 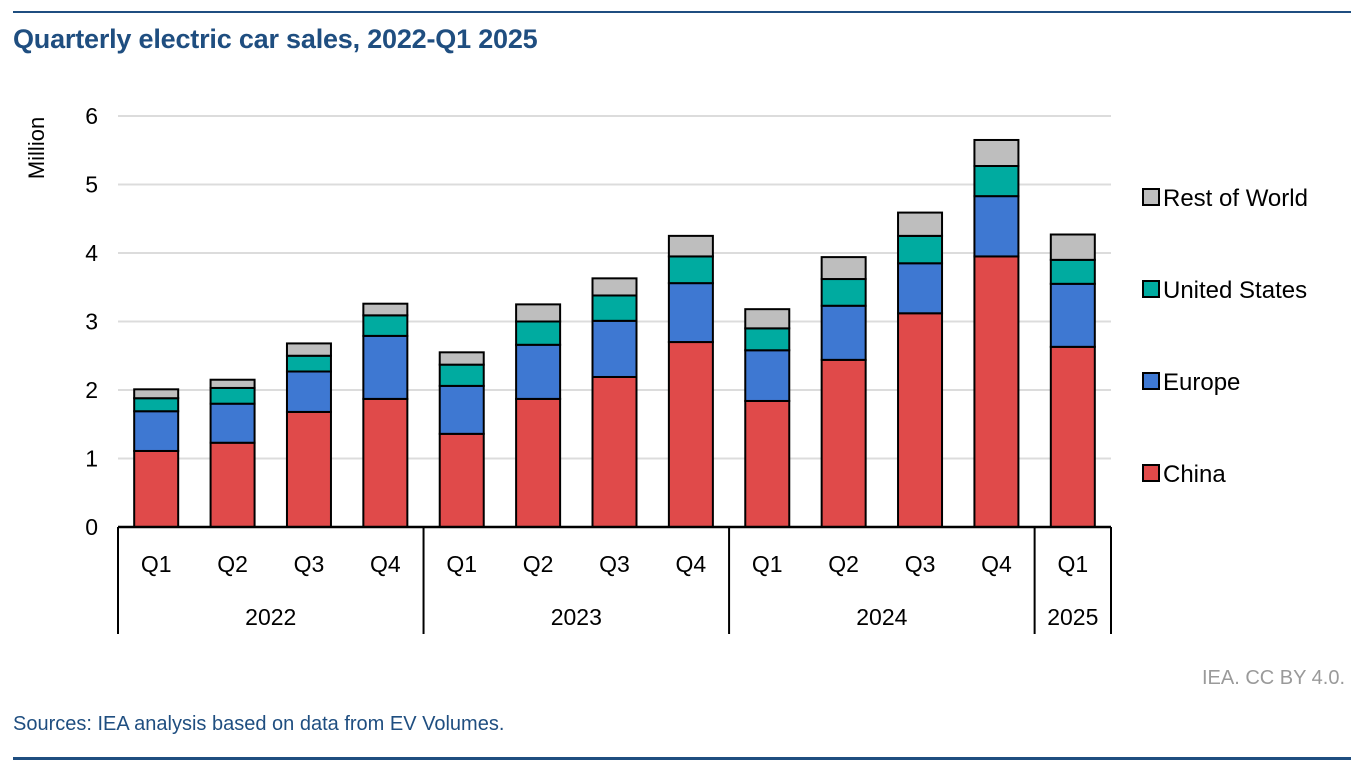 What do you see at coordinates (1273, 678) in the screenshot?
I see `license-credit: IEA. CC BY 4.0.` at bounding box center [1273, 678].